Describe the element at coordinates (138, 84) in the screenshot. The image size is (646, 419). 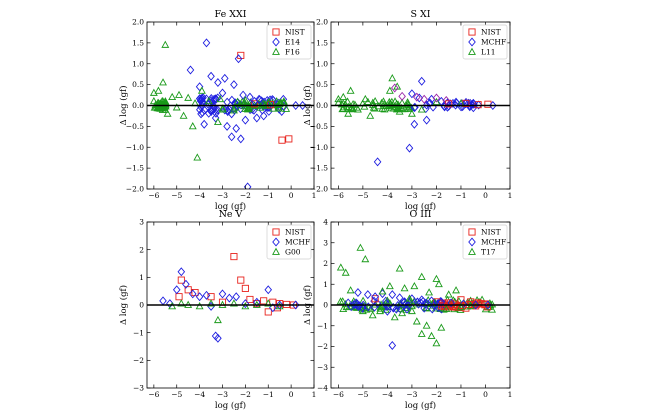
I see `y-tick-label: 0.5` at that location.